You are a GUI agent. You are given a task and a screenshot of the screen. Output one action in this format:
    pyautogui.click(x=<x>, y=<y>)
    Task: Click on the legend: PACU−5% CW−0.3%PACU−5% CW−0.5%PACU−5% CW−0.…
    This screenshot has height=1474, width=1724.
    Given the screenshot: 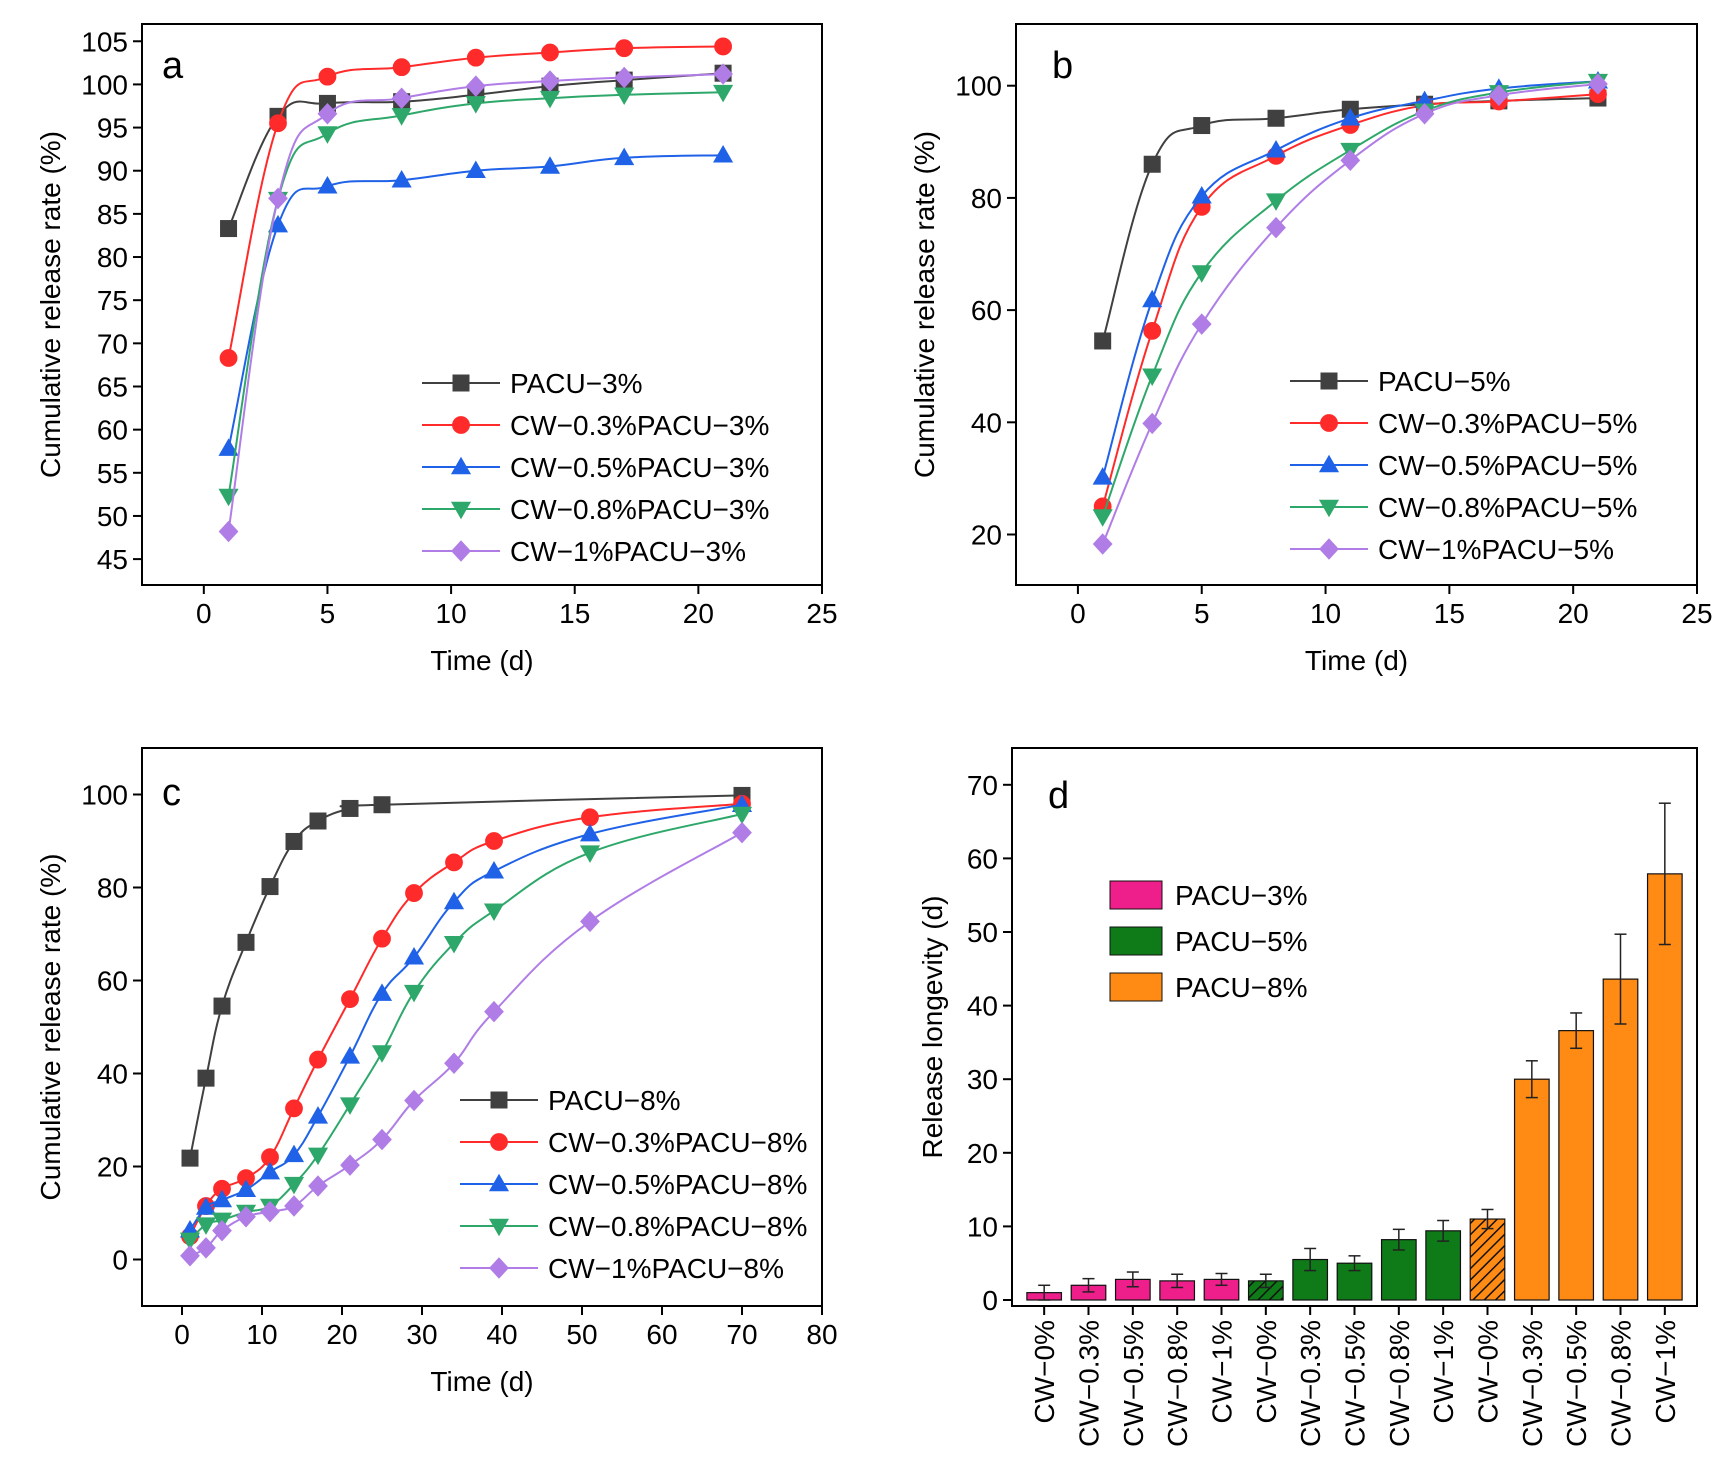 What is the action you would take?
    pyautogui.click(x=1463, y=465)
    